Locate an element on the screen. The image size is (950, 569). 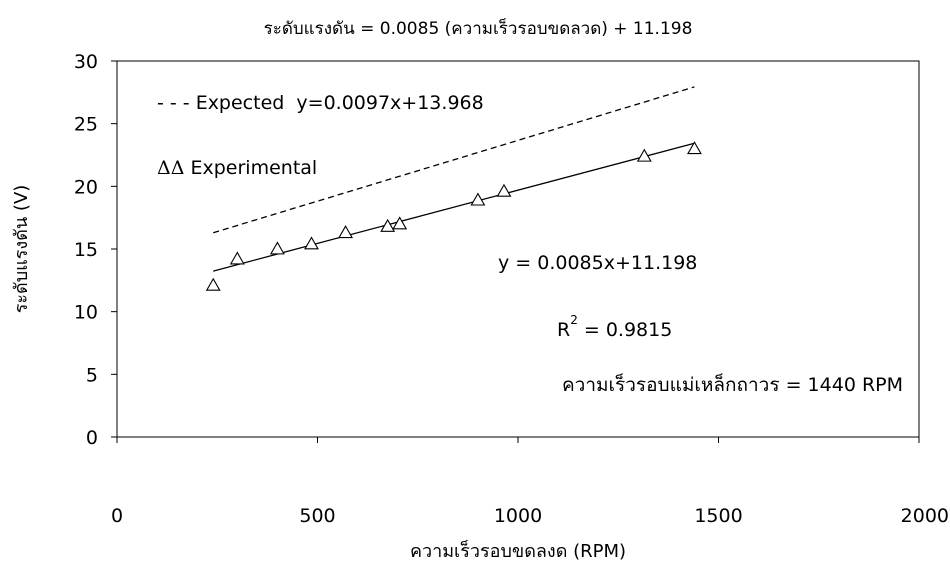
y-tick-label: 5 is located at coordinates (92, 375).